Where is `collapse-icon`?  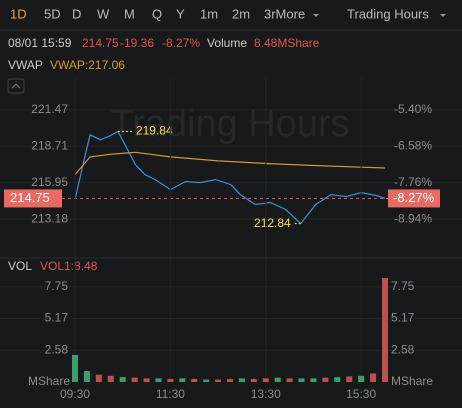
collapse-icon is located at coordinates (16, 86).